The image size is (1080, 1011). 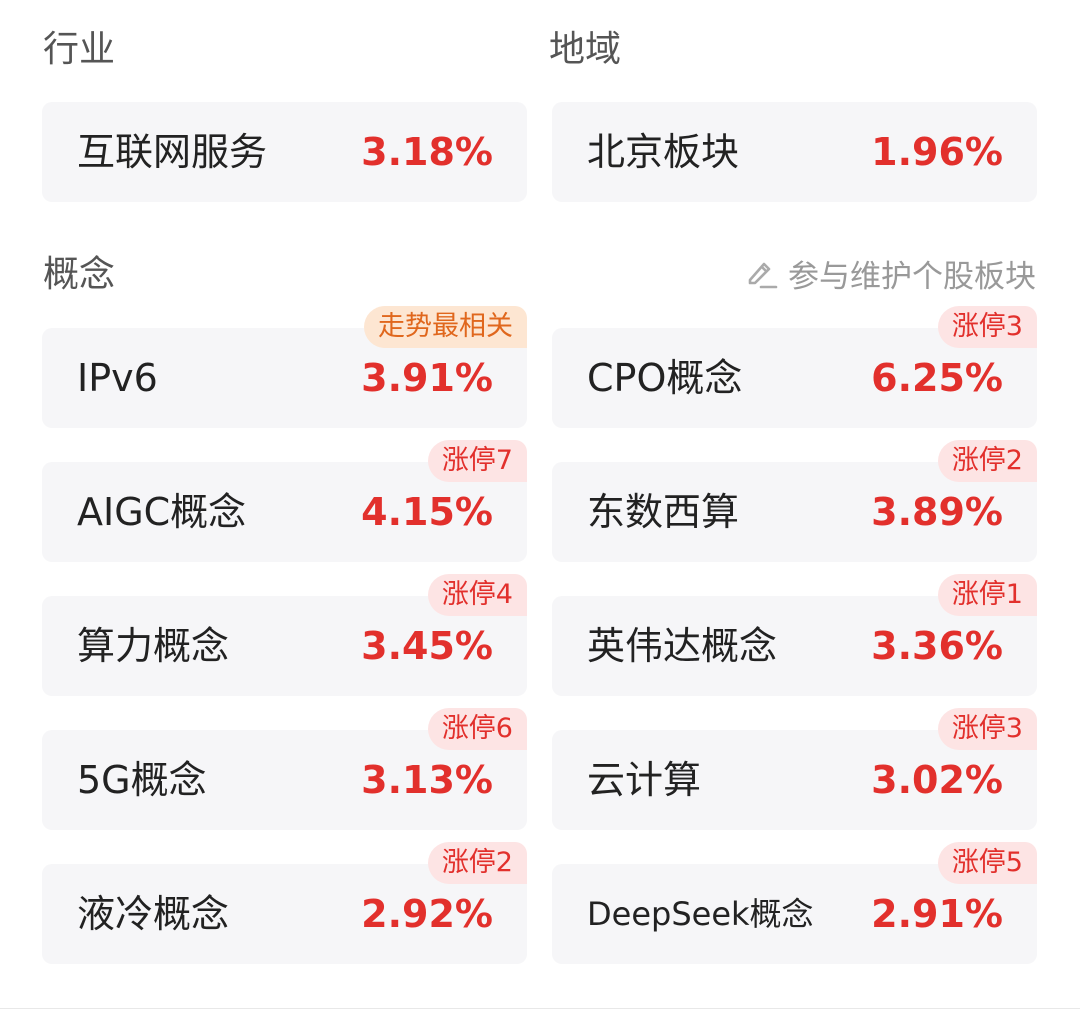 I want to click on sector-change: 3.45%, so click(x=427, y=646).